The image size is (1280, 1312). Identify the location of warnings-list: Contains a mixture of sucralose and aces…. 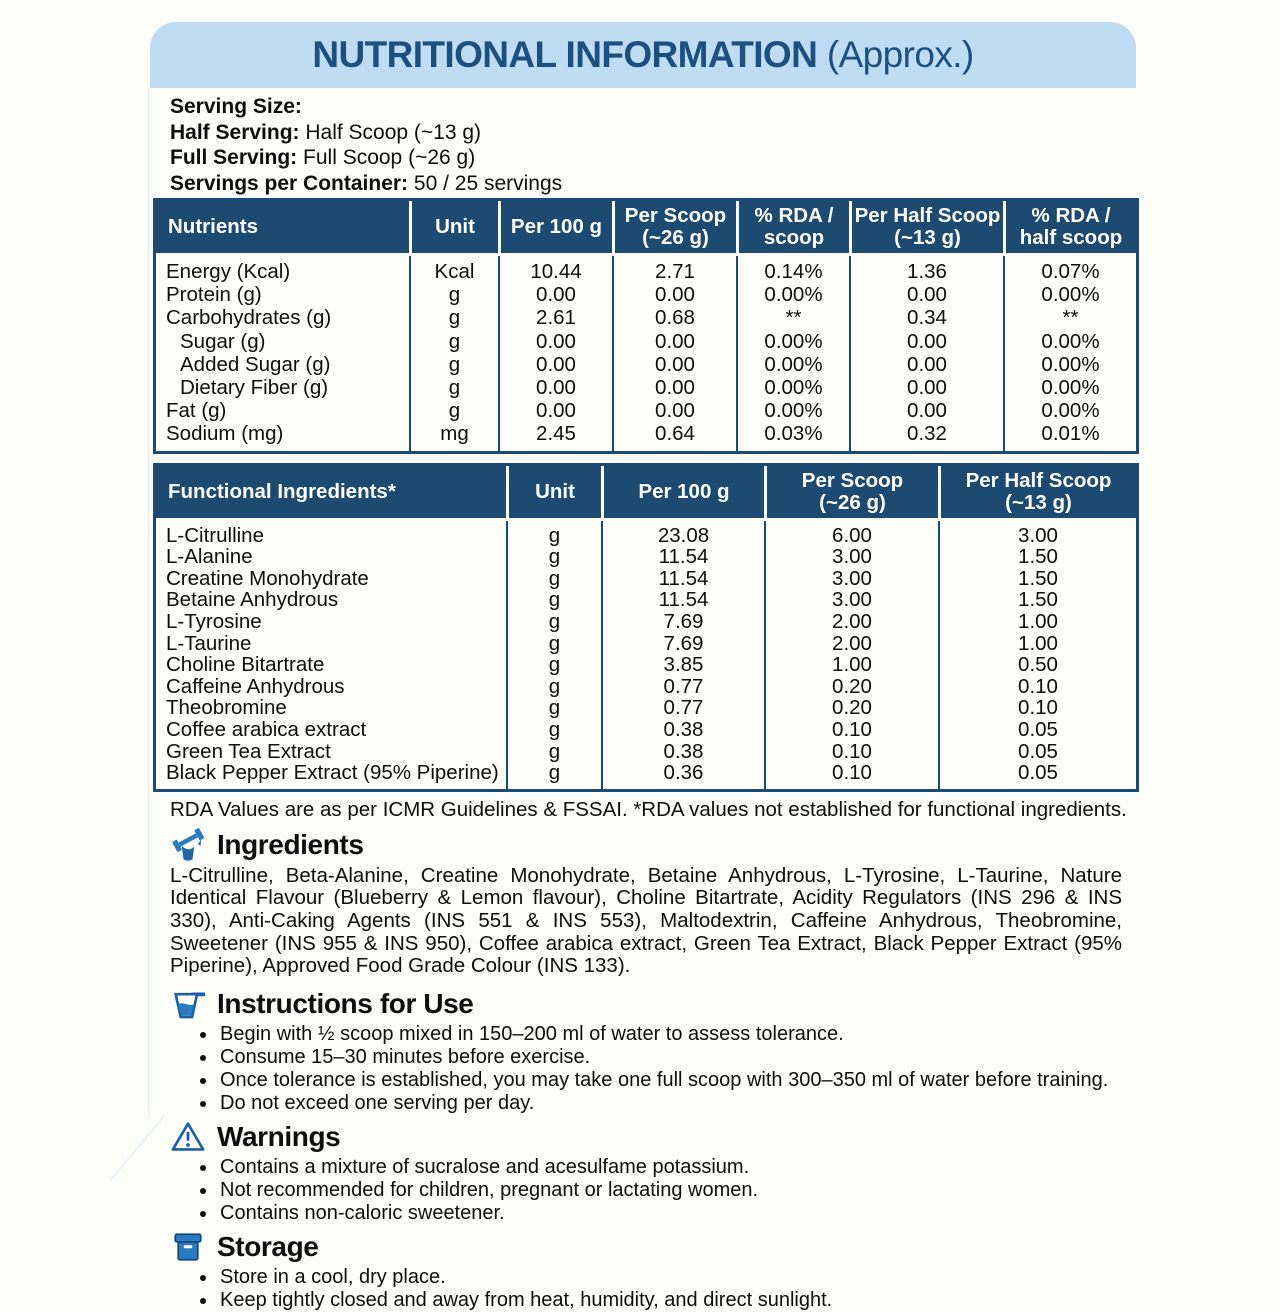
(653, 1190).